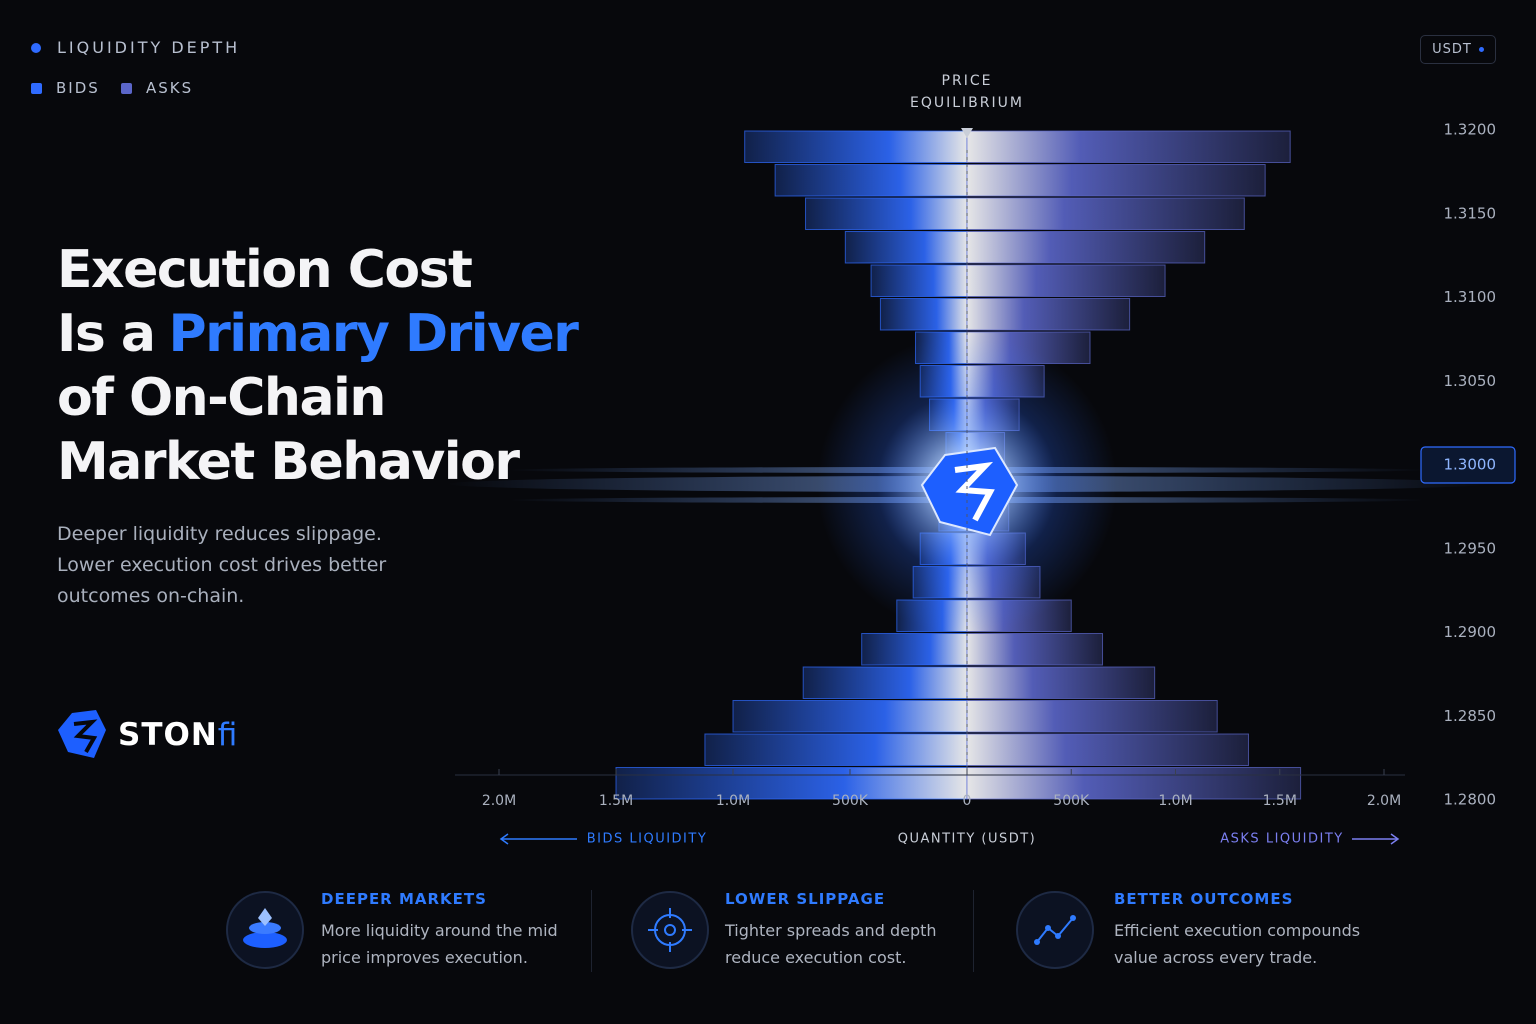  What do you see at coordinates (1470, 381) in the screenshot?
I see `y-tick-label: 1.3050` at bounding box center [1470, 381].